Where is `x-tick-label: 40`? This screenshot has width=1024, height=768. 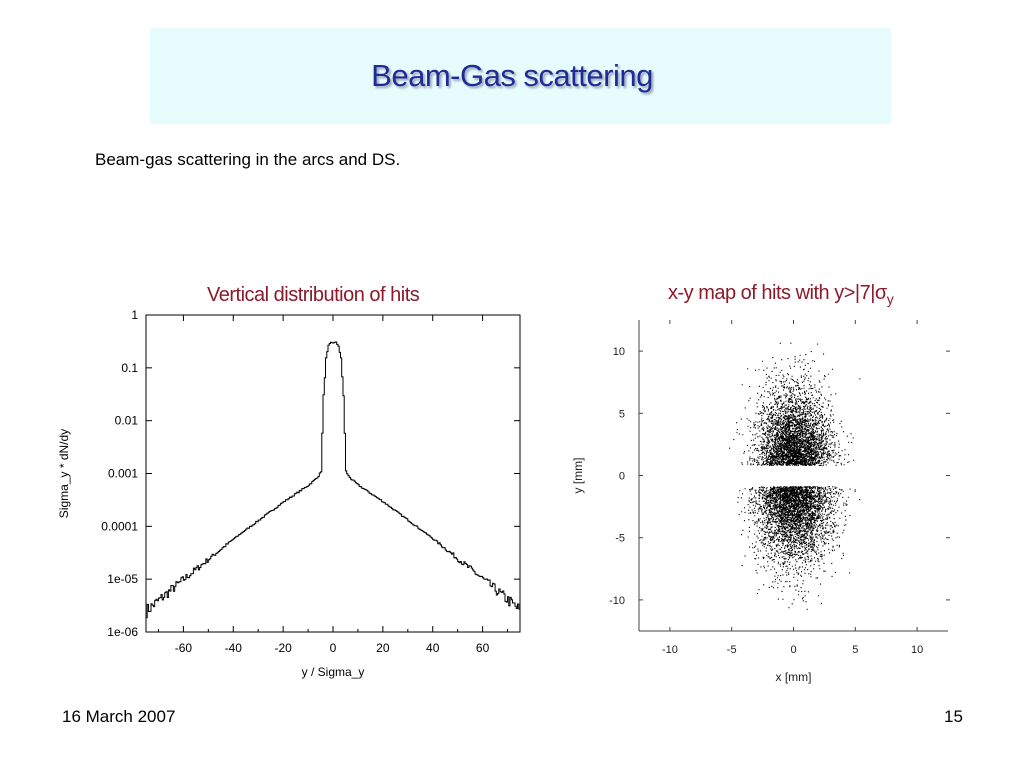
x-tick-label: 40 is located at coordinates (433, 648).